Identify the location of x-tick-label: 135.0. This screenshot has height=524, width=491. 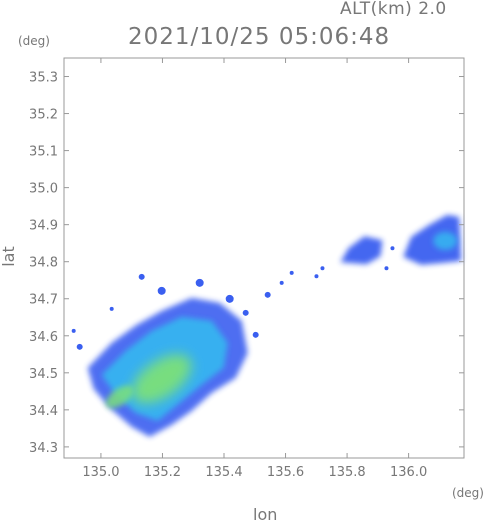
(100, 472).